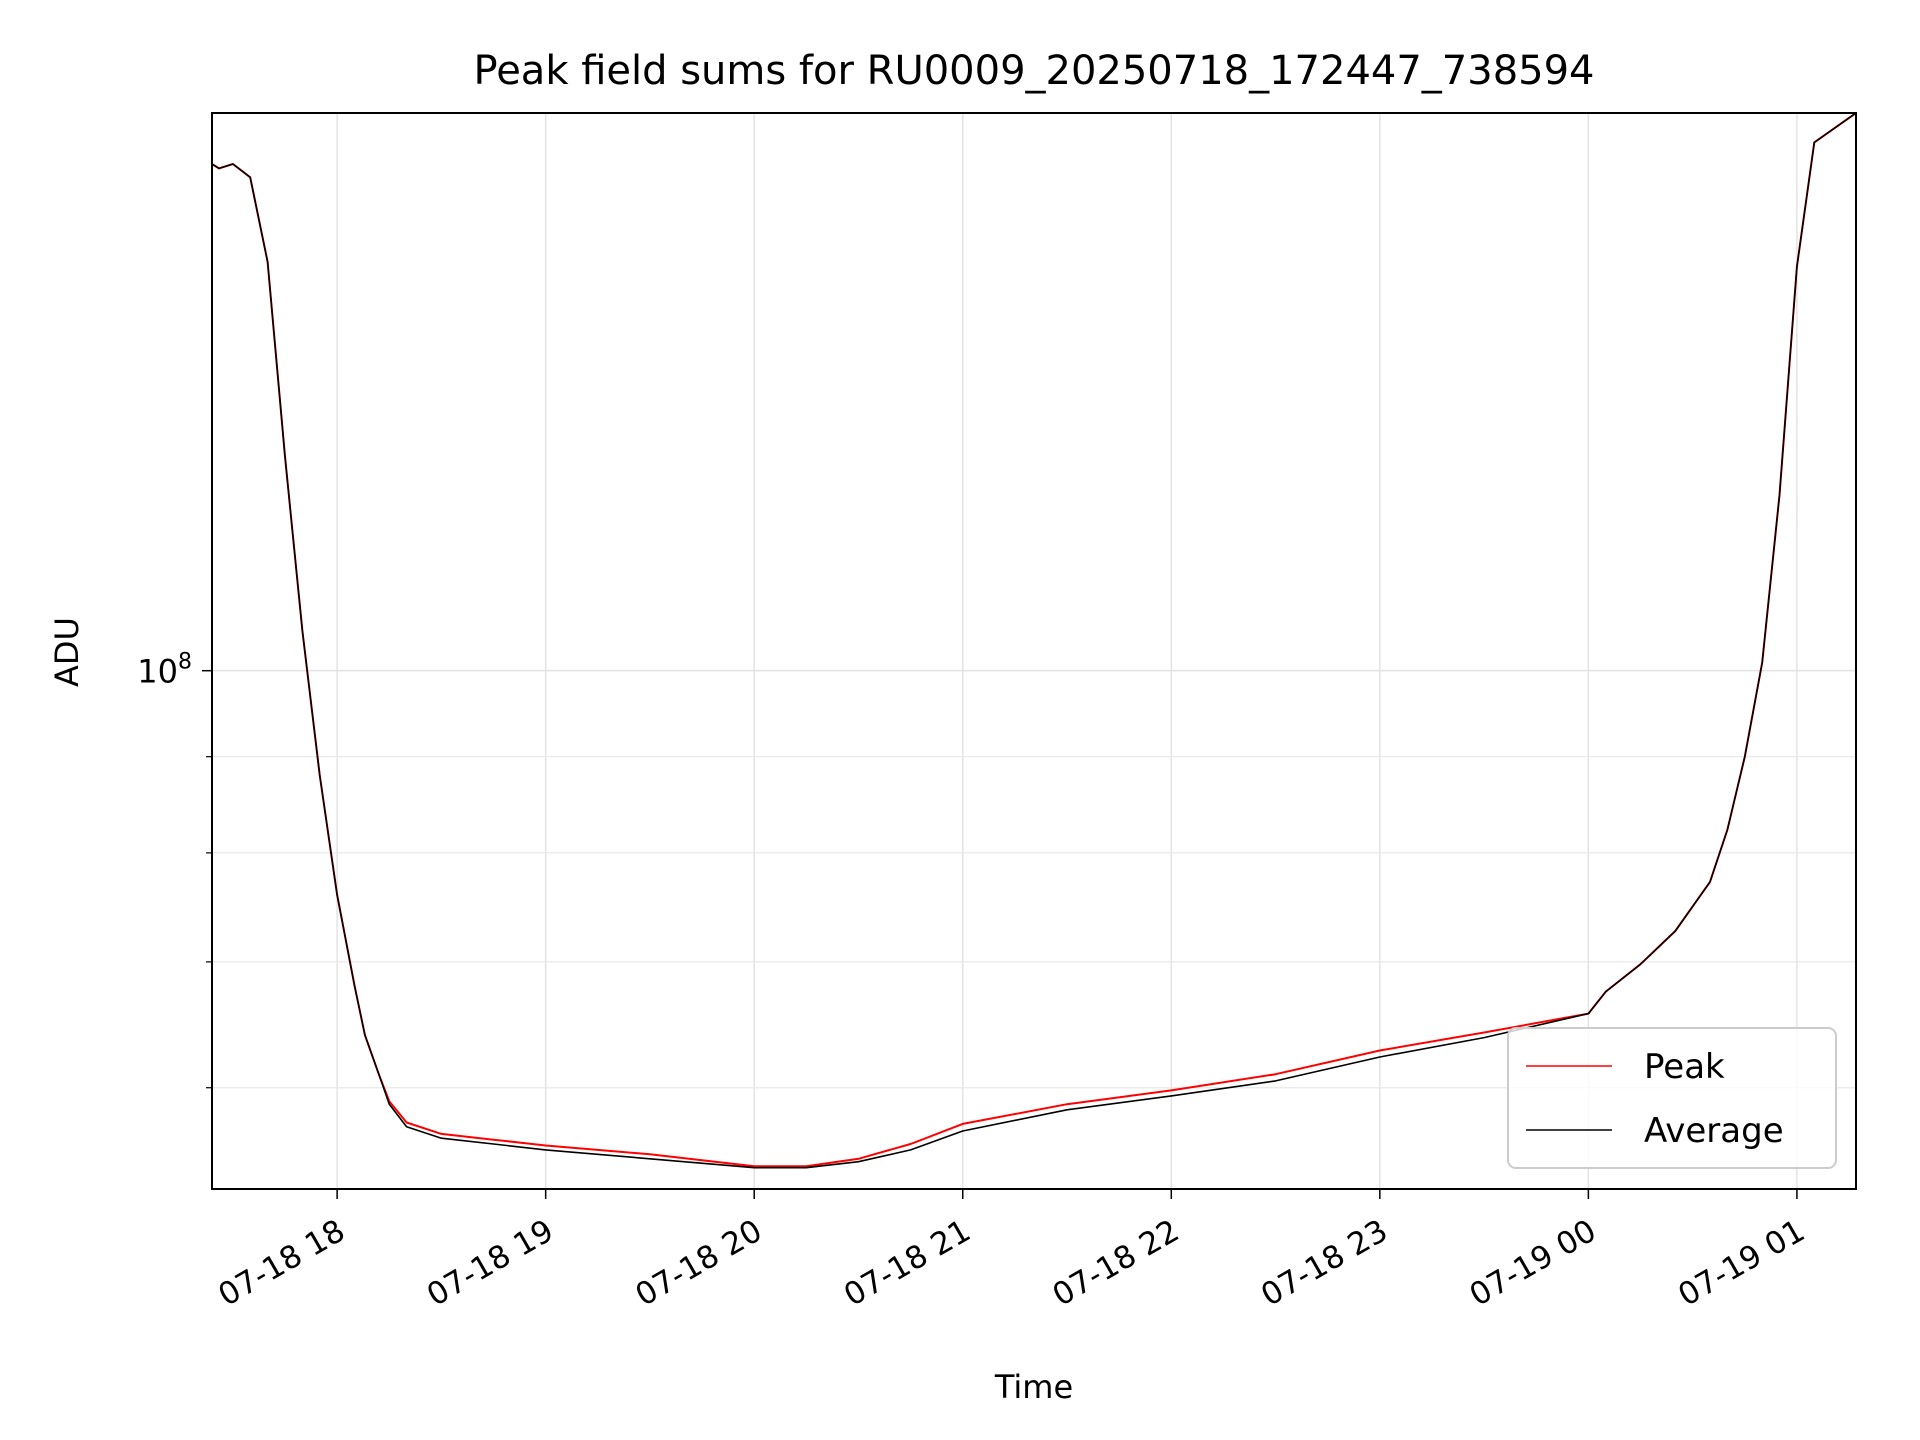  I want to click on y-axis-label: ADU, so click(67, 652).